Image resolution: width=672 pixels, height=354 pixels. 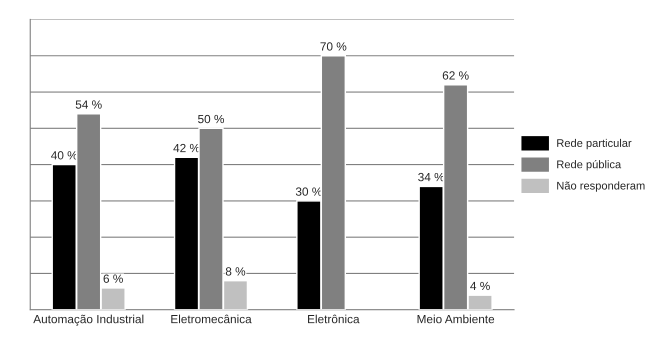 What do you see at coordinates (601, 186) in the screenshot?
I see `legend-label: Não responderam` at bounding box center [601, 186].